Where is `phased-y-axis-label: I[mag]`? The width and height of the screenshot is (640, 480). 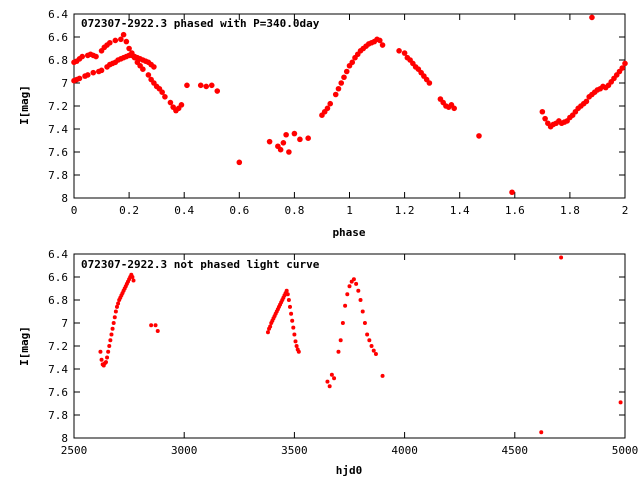
phased-y-axis-label: I[mag] is located at coordinates (24, 105).